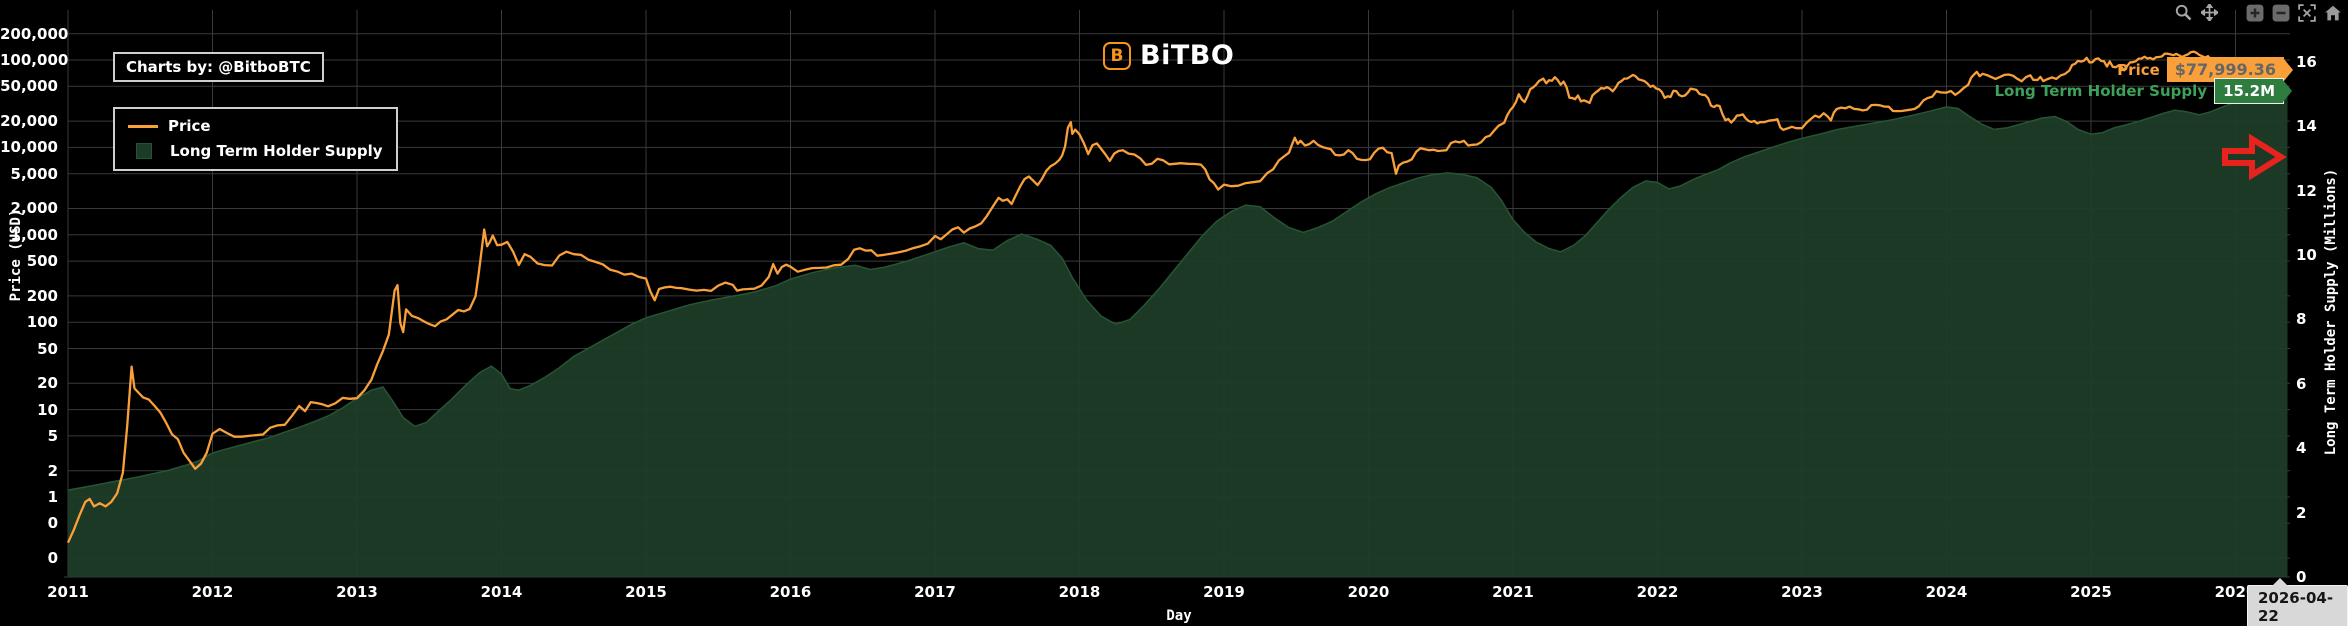 The height and width of the screenshot is (626, 2348). I want to click on supply-hover-row: Long Term Holder Supply 15.2M, so click(2143, 91).